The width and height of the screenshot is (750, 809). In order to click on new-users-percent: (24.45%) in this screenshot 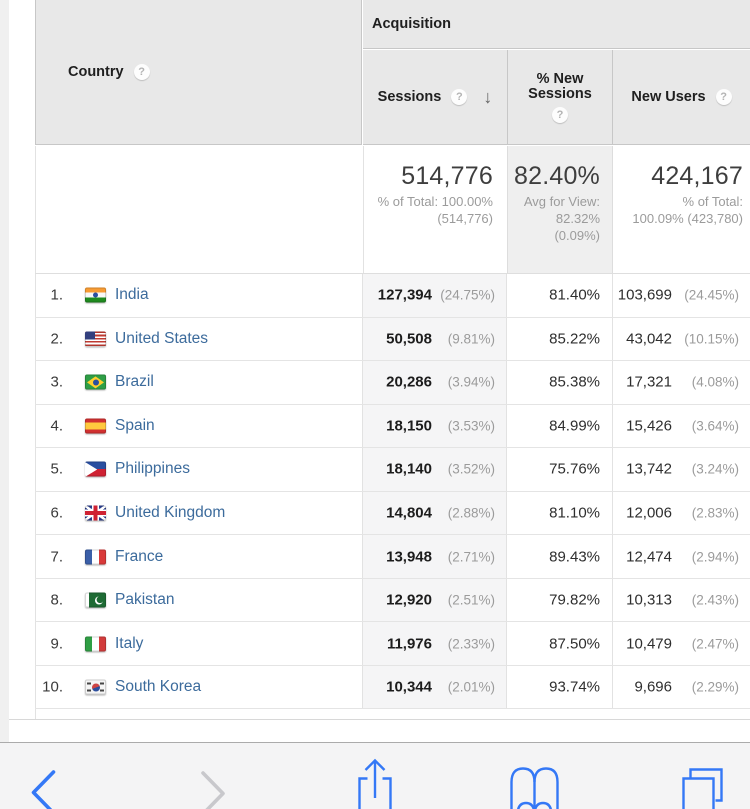, I will do `click(711, 295)`.